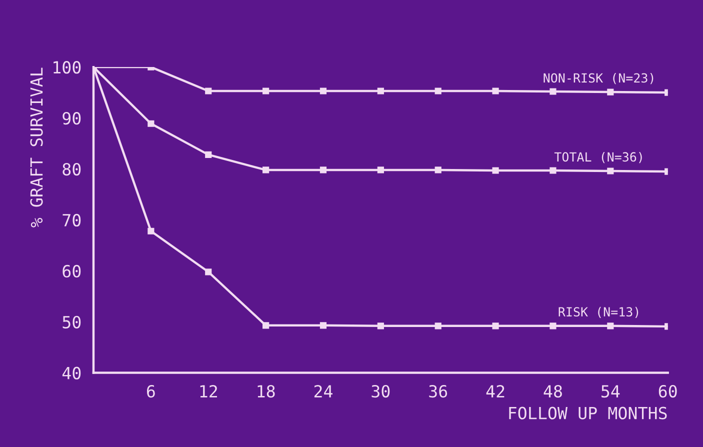 This screenshot has height=447, width=703. I want to click on x-tick-label: 12, so click(208, 391).